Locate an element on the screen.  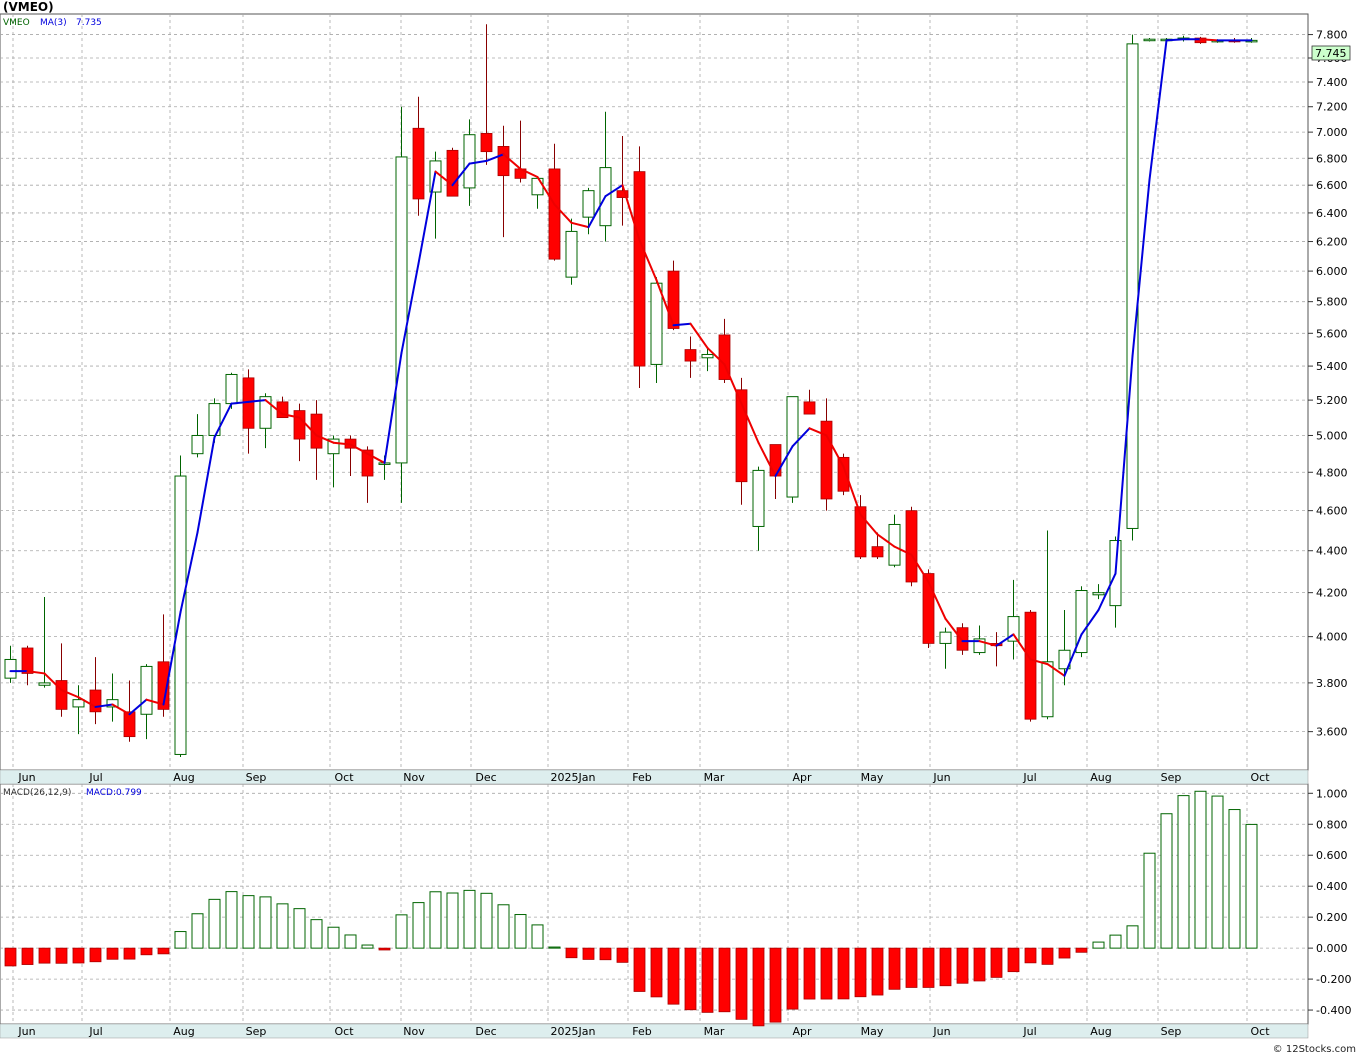
price-x-tick-label: Aug is located at coordinates (1100, 777).